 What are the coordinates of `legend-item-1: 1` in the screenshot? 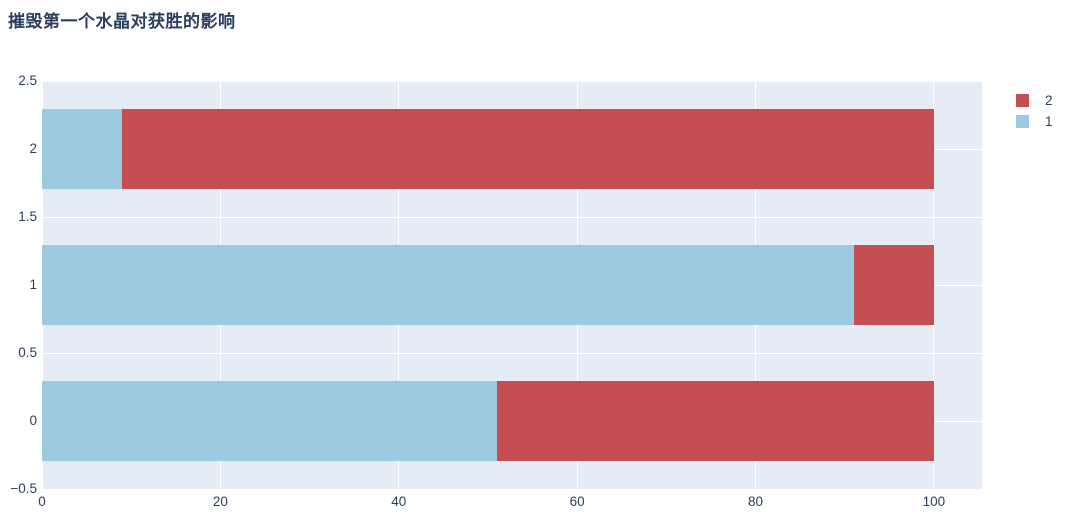 It's located at (1034, 121).